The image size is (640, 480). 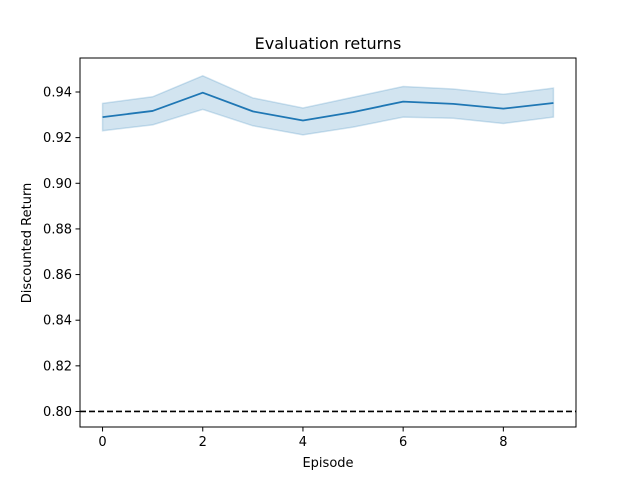 What do you see at coordinates (327, 463) in the screenshot?
I see `x-axis-label: Episode` at bounding box center [327, 463].